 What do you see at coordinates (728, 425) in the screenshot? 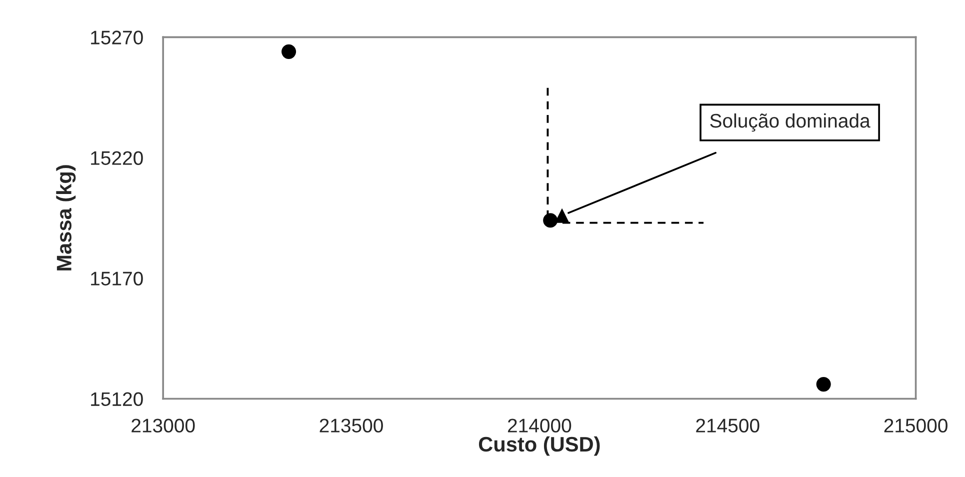
I see `x-tick-label: 214500` at bounding box center [728, 425].